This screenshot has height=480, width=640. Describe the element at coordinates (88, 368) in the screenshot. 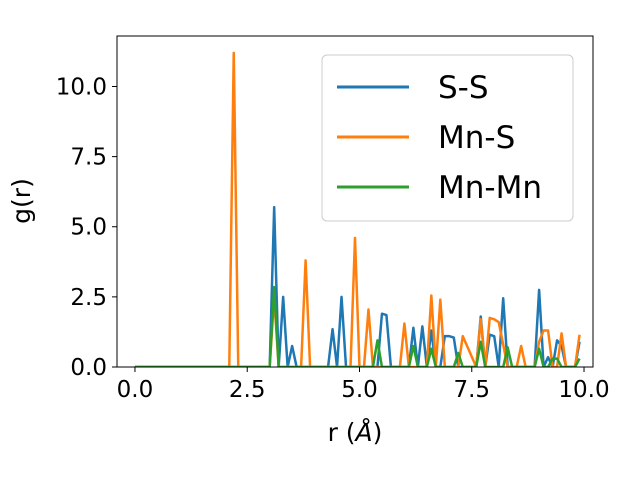

I see `y-tick-label: 0.0` at that location.